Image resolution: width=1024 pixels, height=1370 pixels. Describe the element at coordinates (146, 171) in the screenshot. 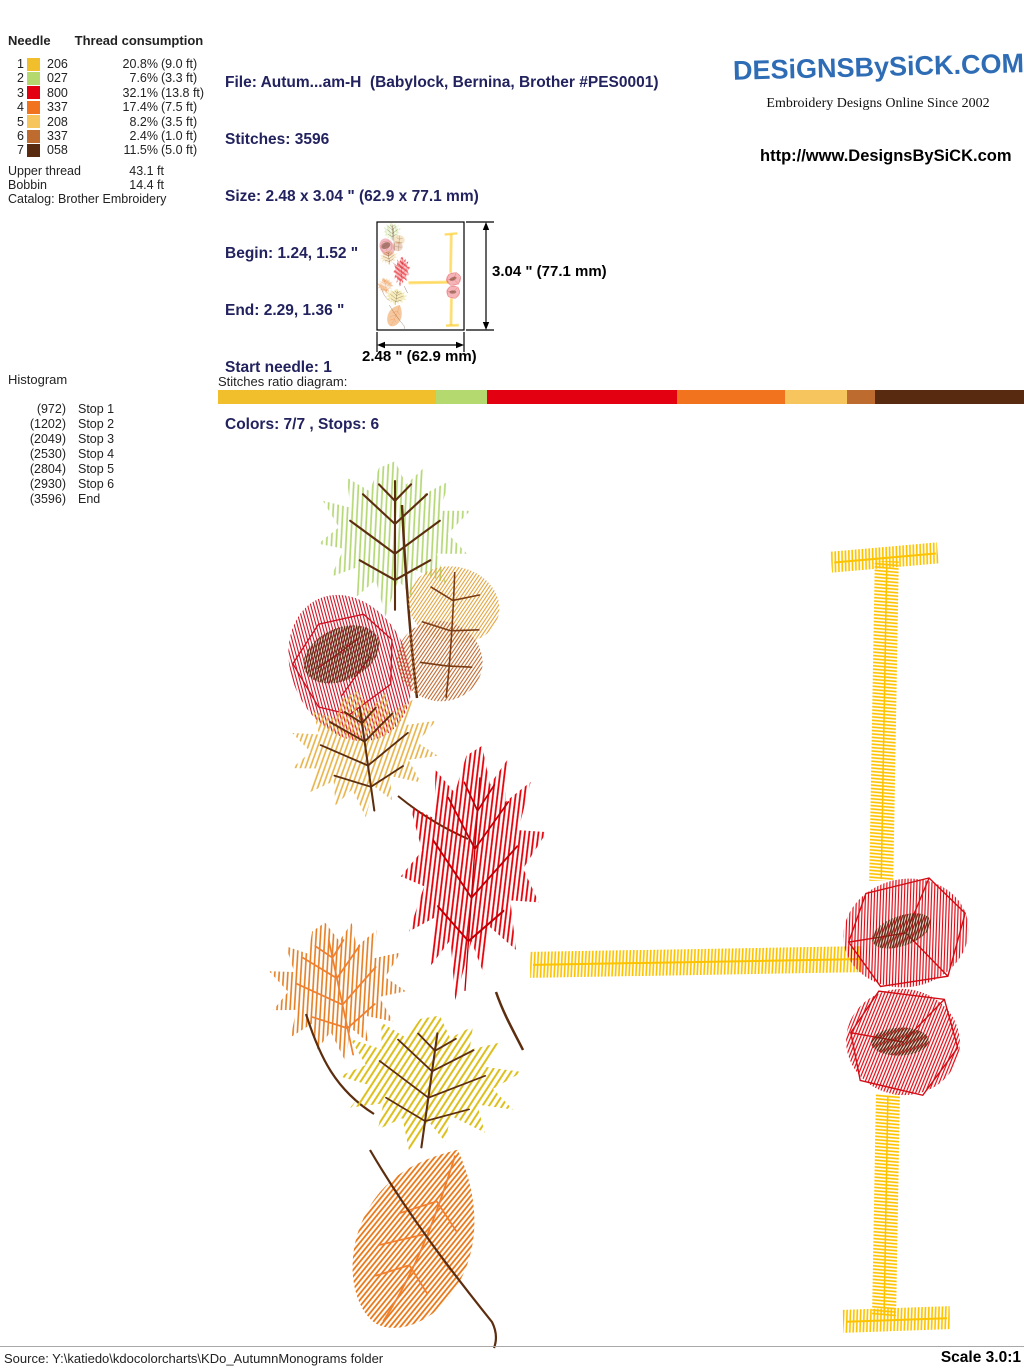

I see `upper-thread-value: 43.1 ft` at that location.